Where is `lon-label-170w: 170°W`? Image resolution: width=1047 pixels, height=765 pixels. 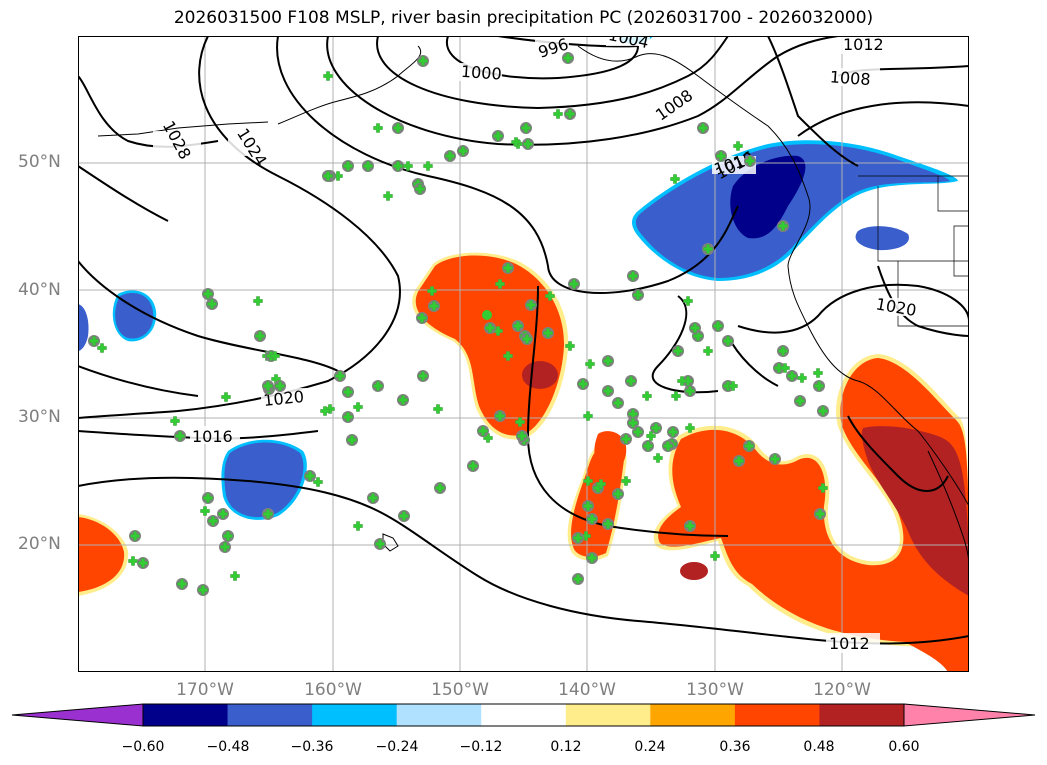
lon-label-170w: 170°W is located at coordinates (205, 690).